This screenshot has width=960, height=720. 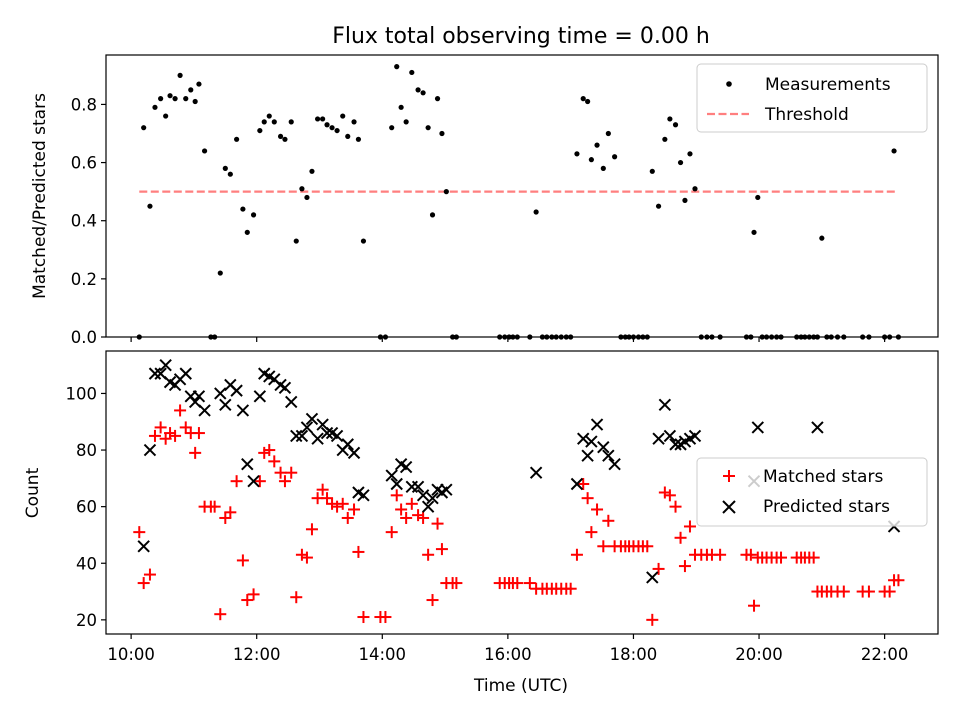 What do you see at coordinates (86, 563) in the screenshot?
I see `count-y-tick-label: 40` at bounding box center [86, 563].